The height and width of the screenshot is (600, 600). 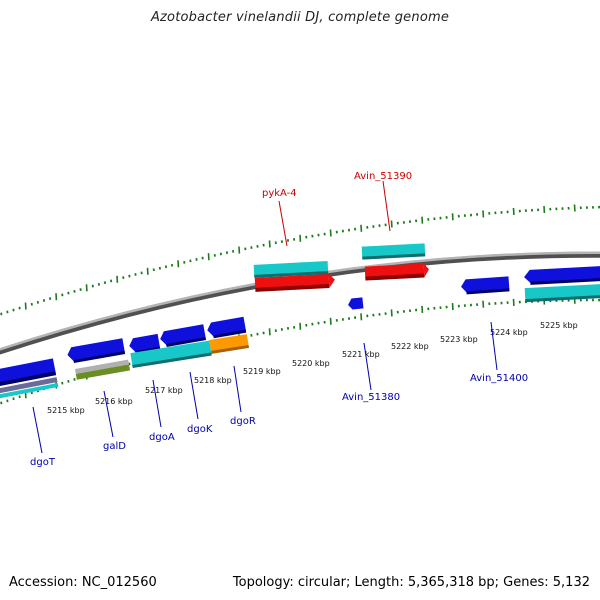 What do you see at coordinates (114, 446) in the screenshot?
I see `label-gald: galD` at bounding box center [114, 446].